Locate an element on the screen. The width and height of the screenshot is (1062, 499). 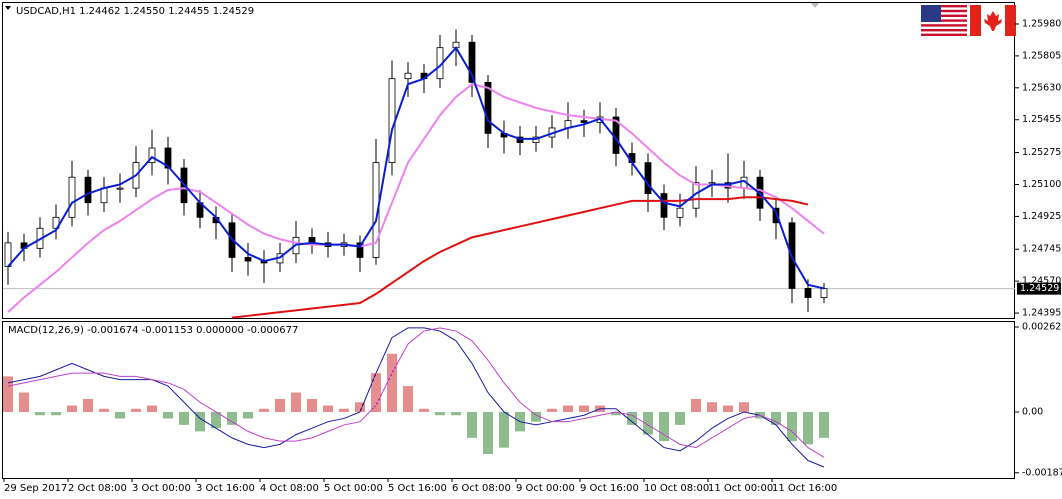
y-tick-label: 1.24570 is located at coordinates (1041, 281).